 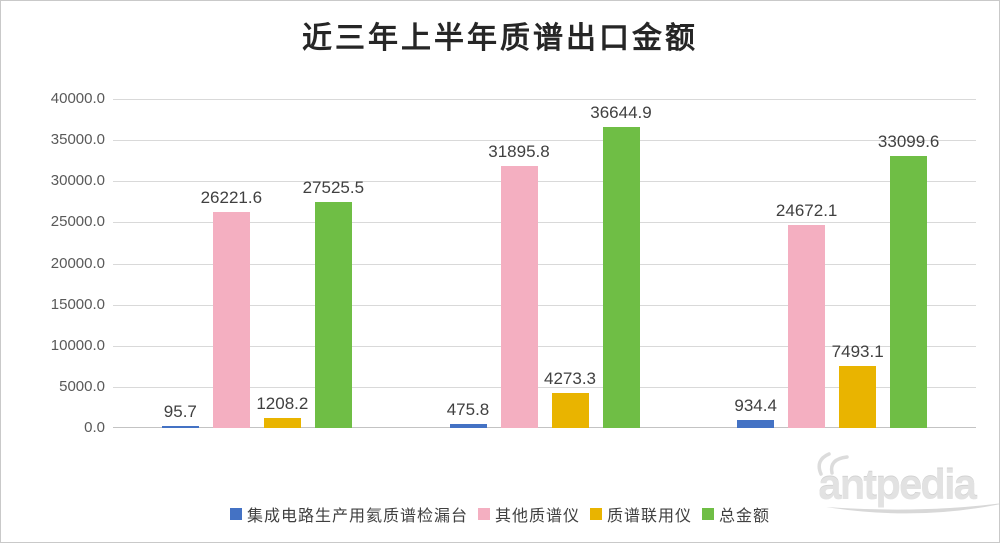 I want to click on x-axis-line, so click(x=544, y=427).